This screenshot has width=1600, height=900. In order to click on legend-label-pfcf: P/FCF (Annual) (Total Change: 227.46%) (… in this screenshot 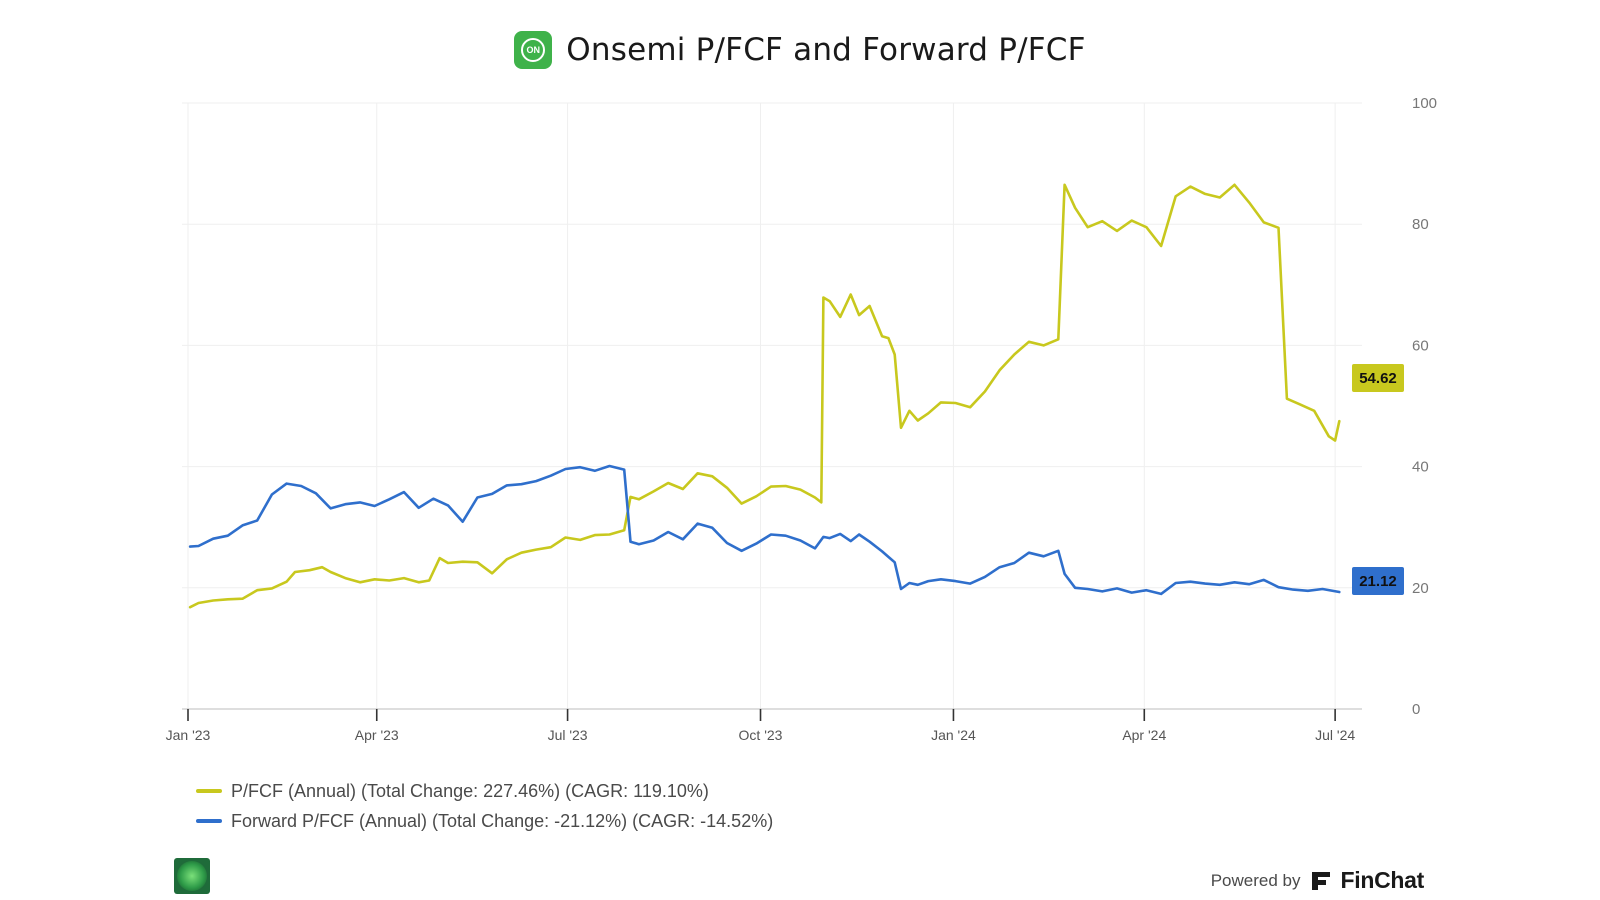, I will do `click(470, 790)`.